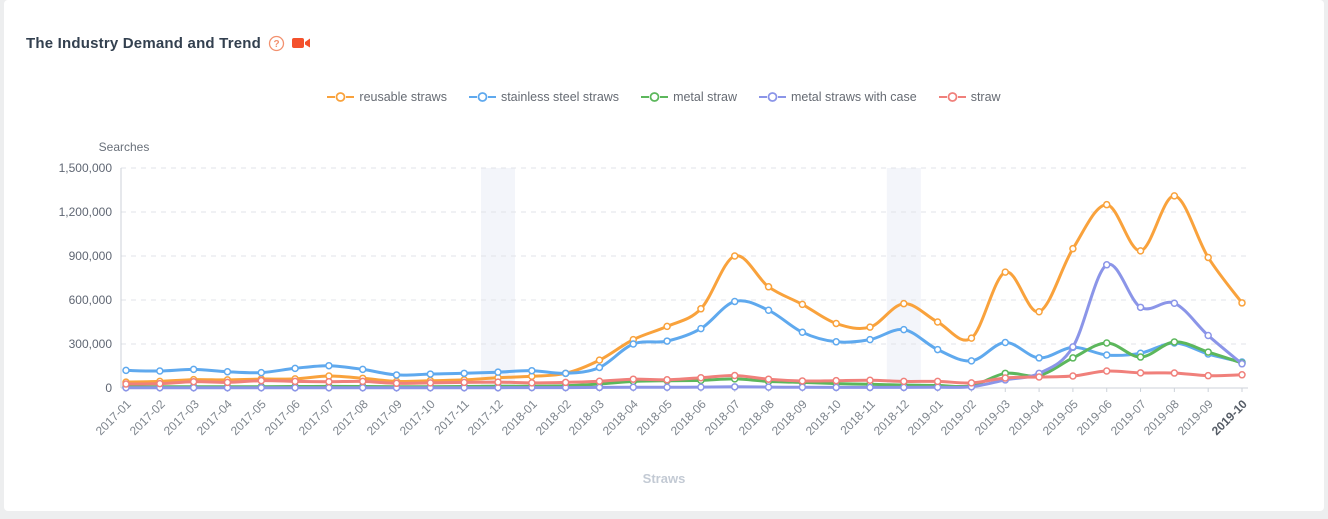  I want to click on video-camera-icon, so click(301, 43).